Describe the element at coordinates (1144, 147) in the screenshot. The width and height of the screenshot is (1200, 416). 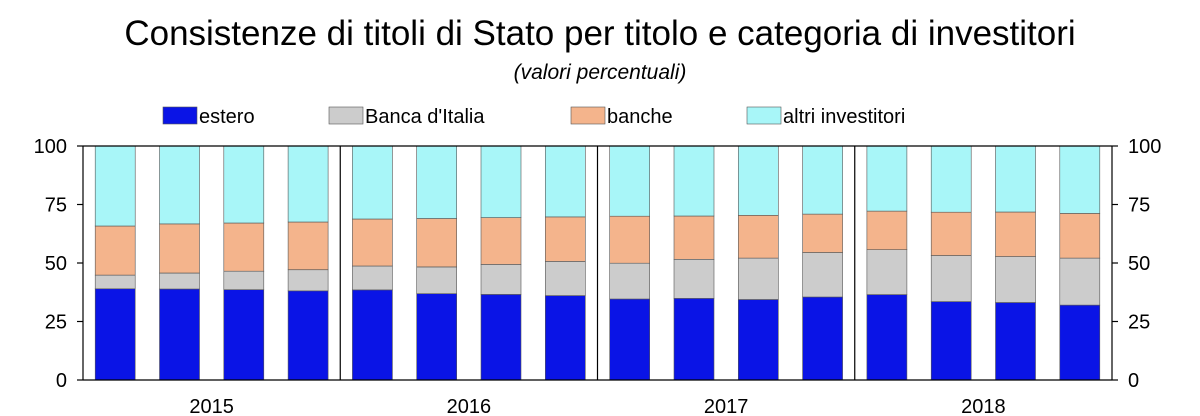
I see `y-tick-label-right-100: 100` at that location.